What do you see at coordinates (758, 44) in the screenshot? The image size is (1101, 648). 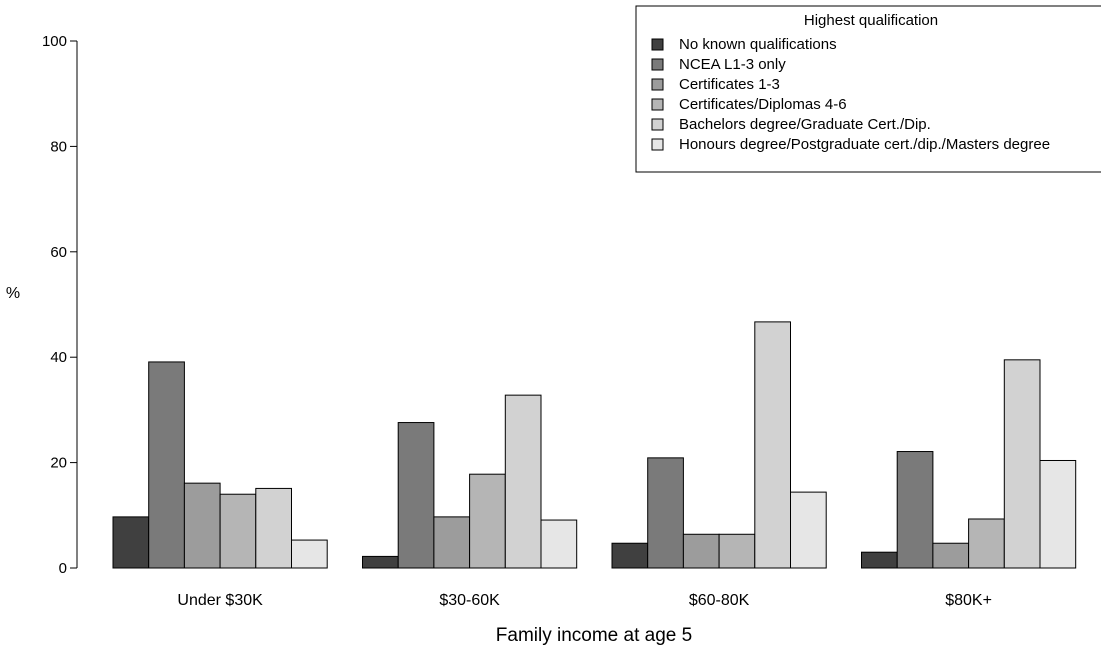 I see `legend-item-label: No known qualifications` at bounding box center [758, 44].